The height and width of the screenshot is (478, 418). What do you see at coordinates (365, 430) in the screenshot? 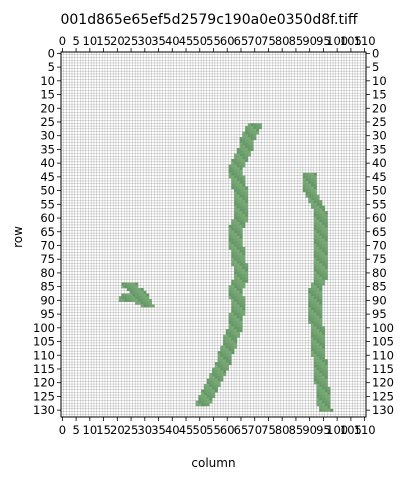
I see `x-tick-bottom-label: 110` at bounding box center [365, 430].